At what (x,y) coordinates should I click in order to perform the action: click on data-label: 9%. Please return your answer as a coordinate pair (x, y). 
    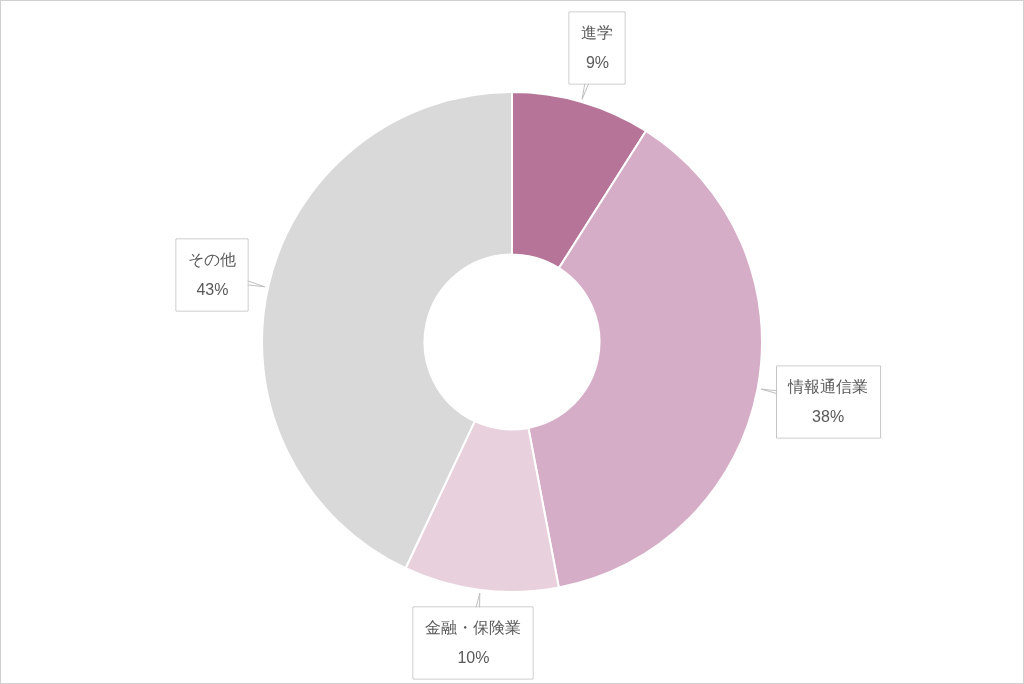
    Looking at the image, I should click on (597, 62).